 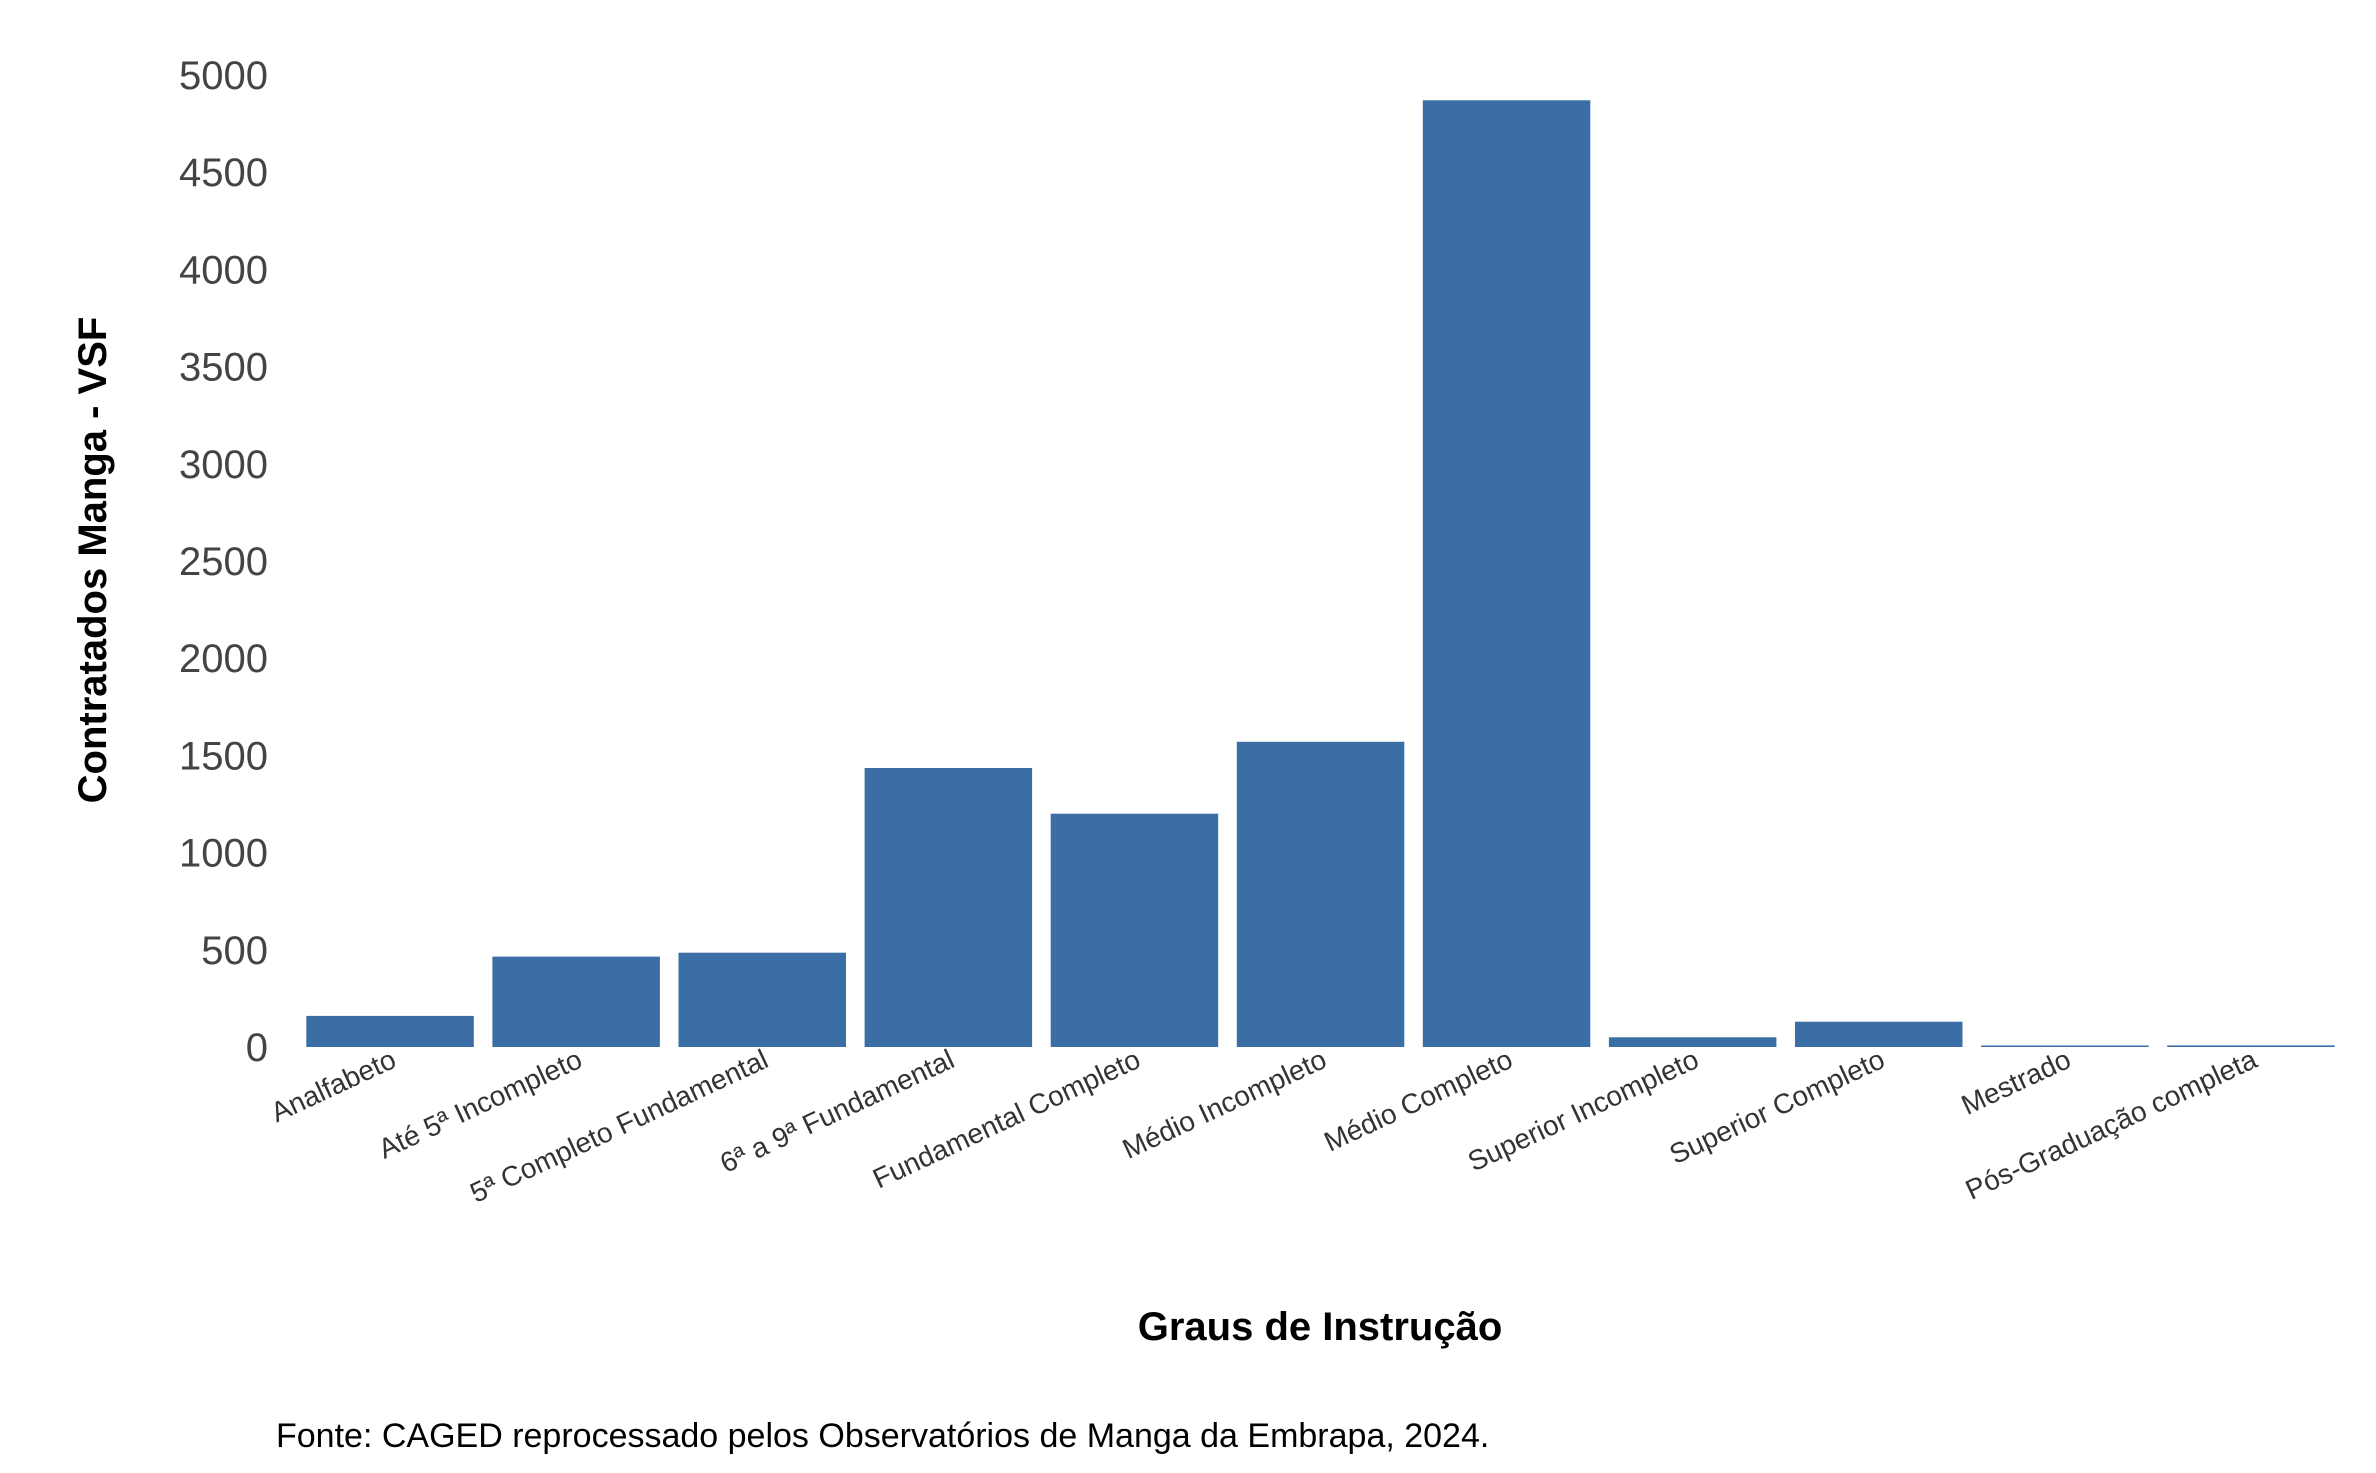 I want to click on y-tick-label: 3000, so click(x=223, y=465).